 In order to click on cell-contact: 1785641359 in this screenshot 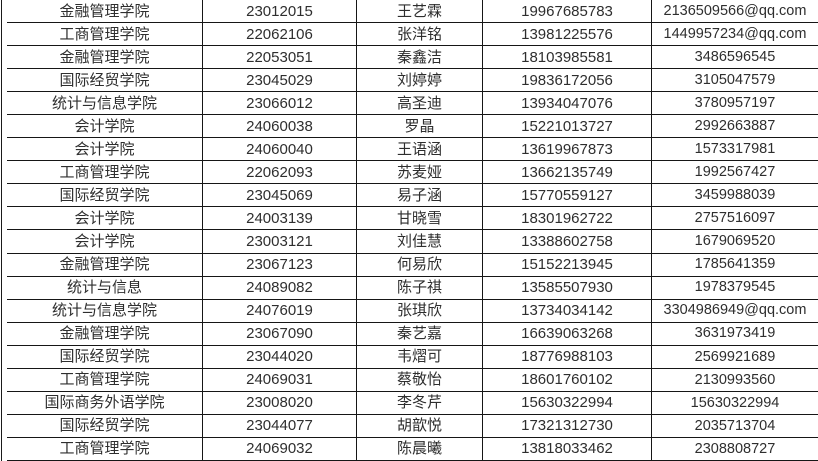, I will do `click(735, 265)`.